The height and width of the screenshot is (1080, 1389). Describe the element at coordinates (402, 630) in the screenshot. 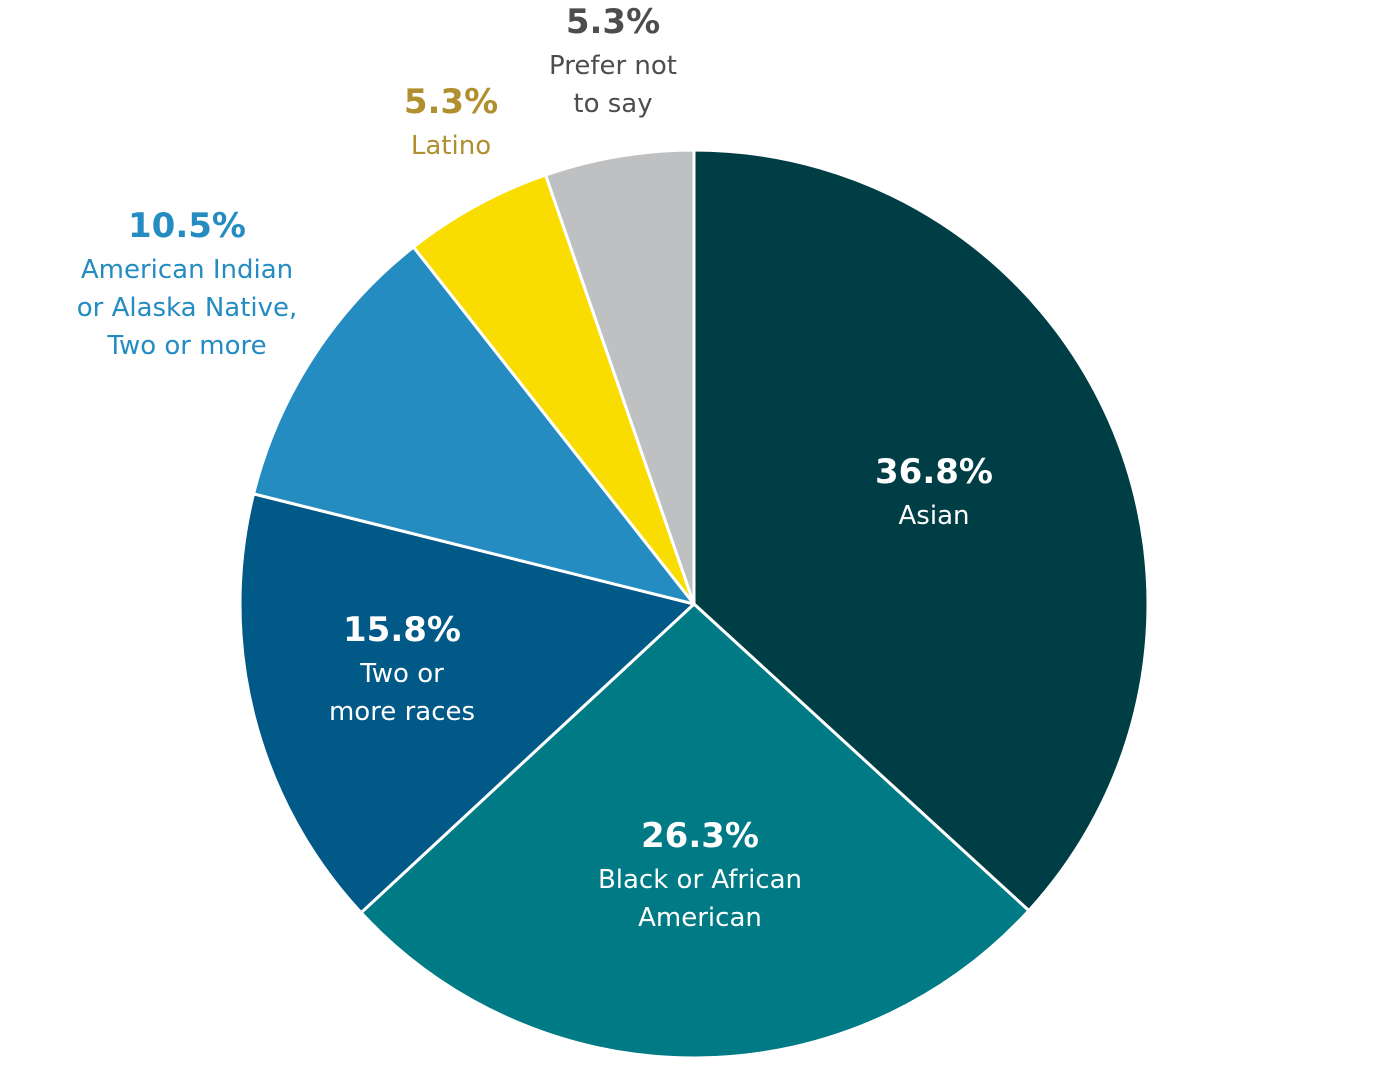

I see `slice-percent-2: 15.8%` at that location.